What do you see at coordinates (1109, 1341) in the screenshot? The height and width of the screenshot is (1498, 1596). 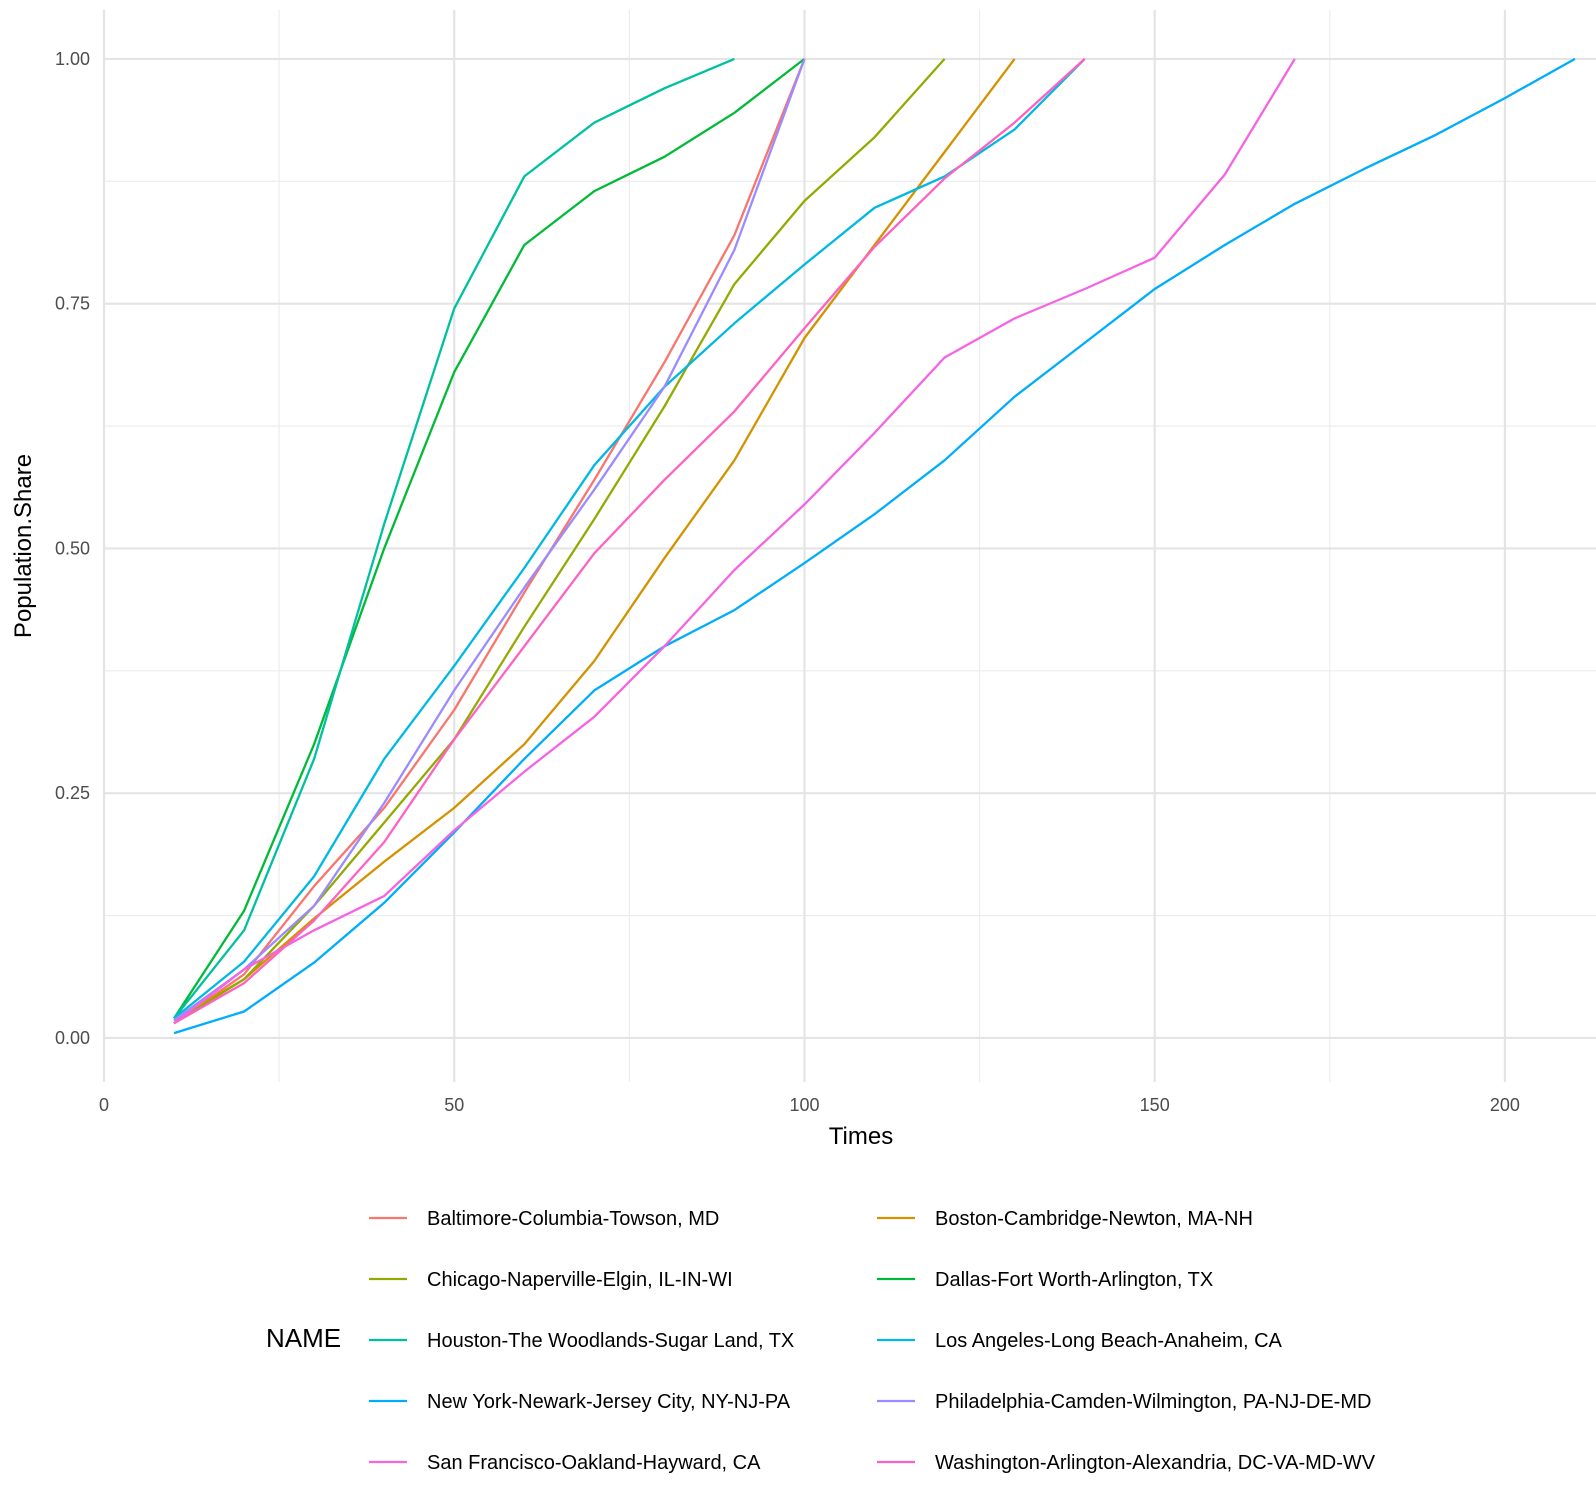 I see `legend-label: Los Angeles-Long Beach-Anaheim, CA` at bounding box center [1109, 1341].